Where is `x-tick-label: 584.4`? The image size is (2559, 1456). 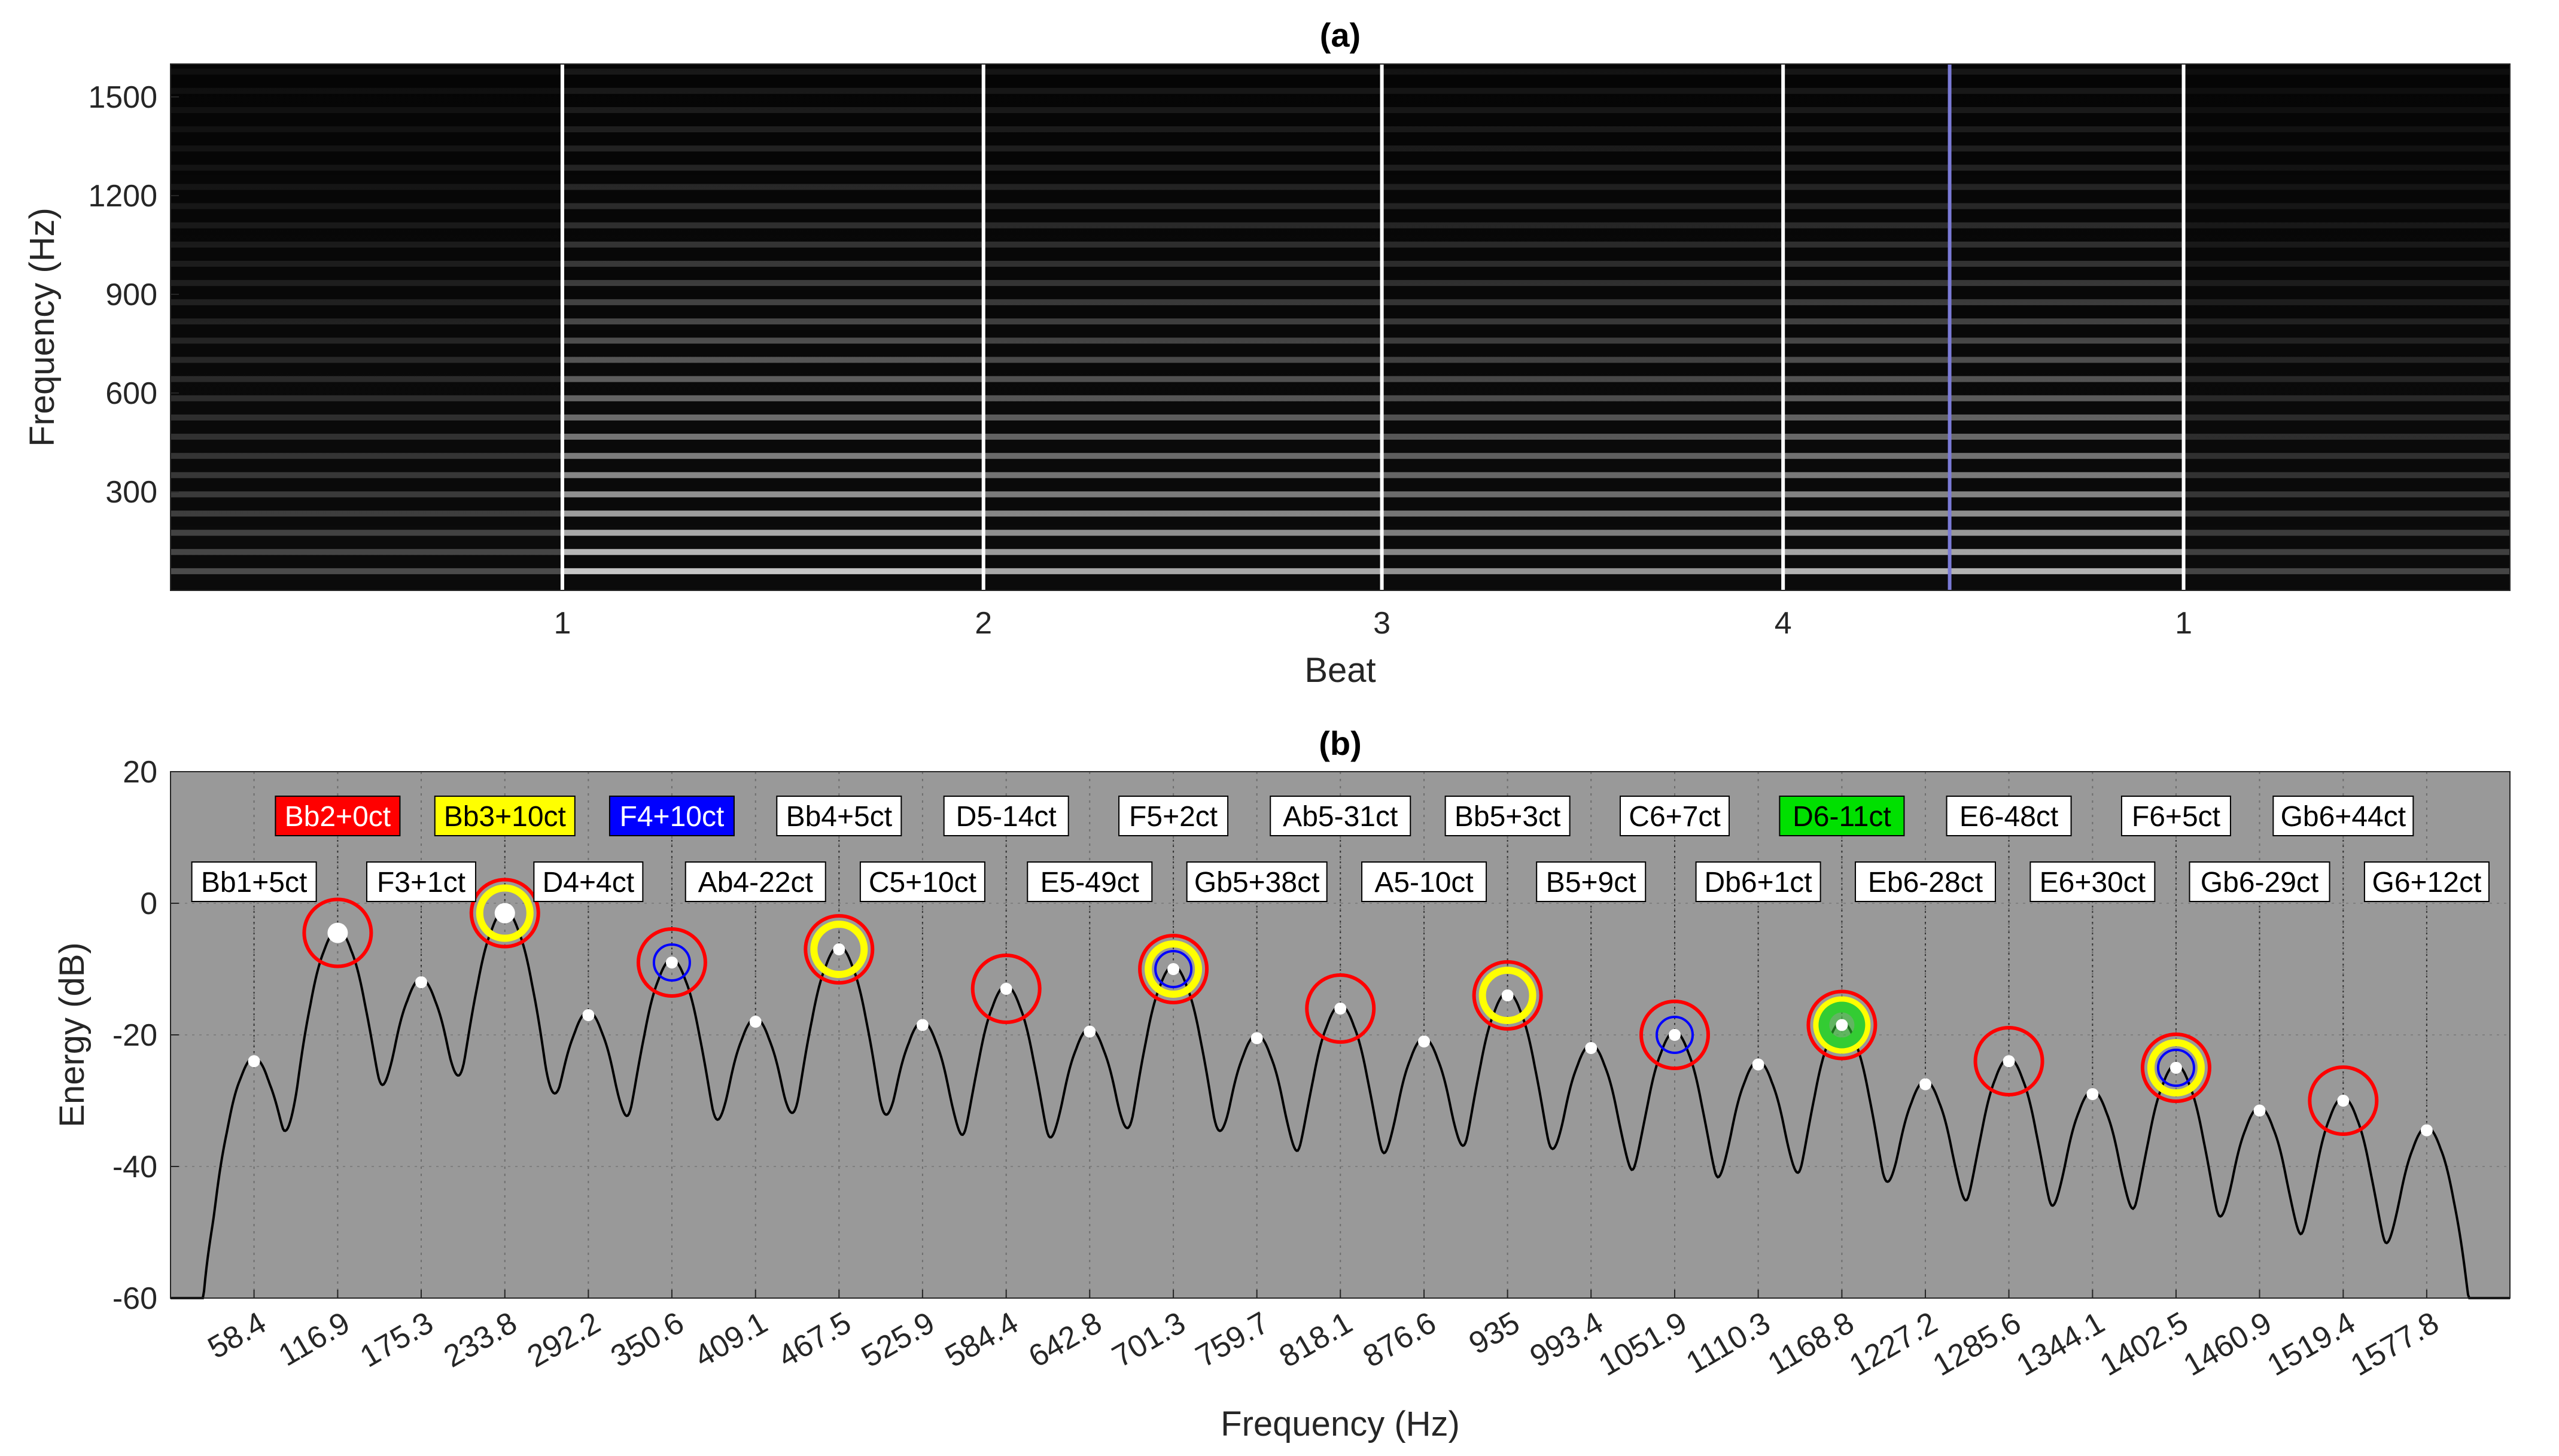
x-tick-label: 584.4 is located at coordinates (981, 1339).